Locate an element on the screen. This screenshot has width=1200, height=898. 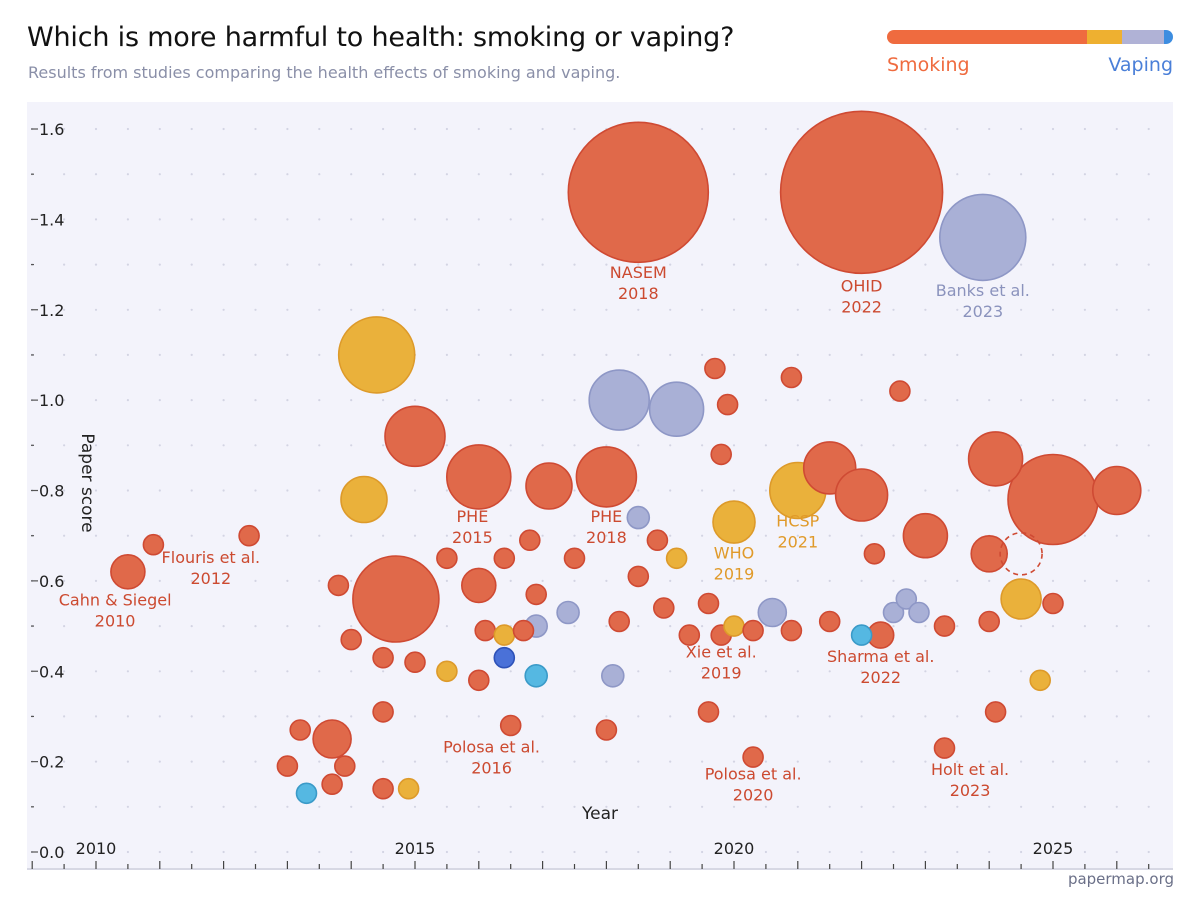
legend-vaping-label: Vaping is located at coordinates (1140, 65).